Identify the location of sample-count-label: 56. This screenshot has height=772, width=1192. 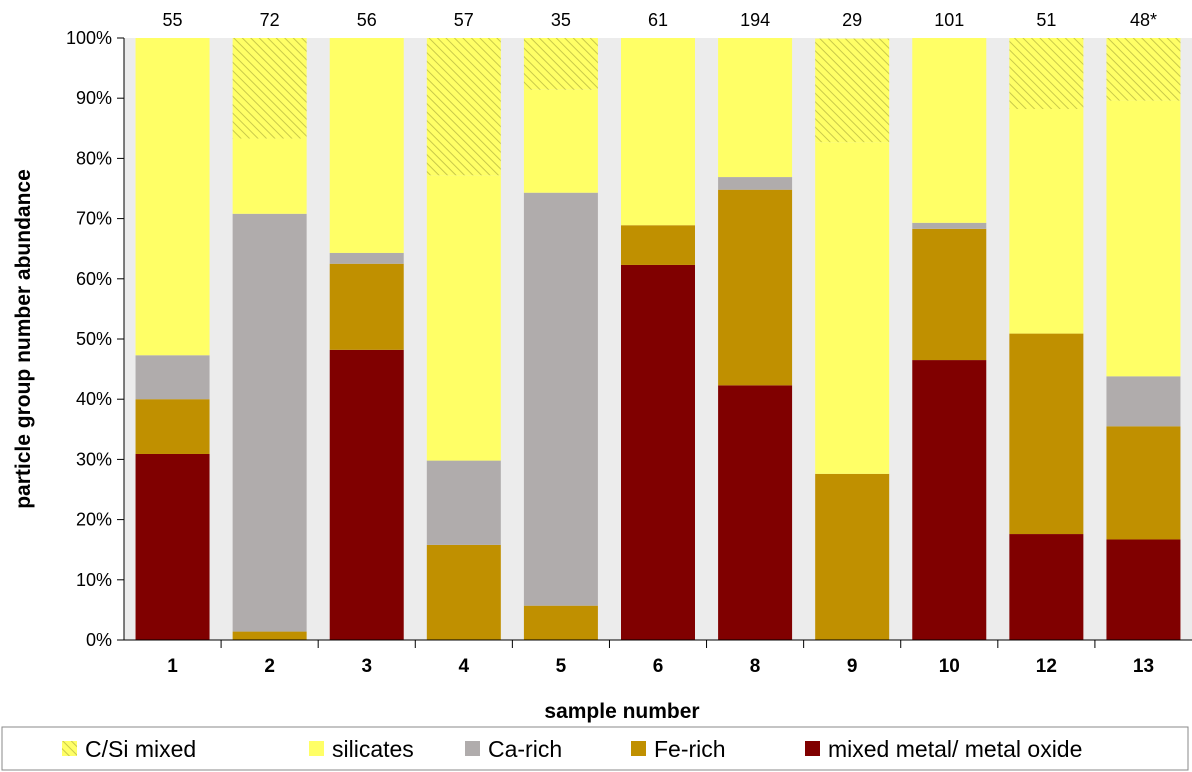
(367, 20).